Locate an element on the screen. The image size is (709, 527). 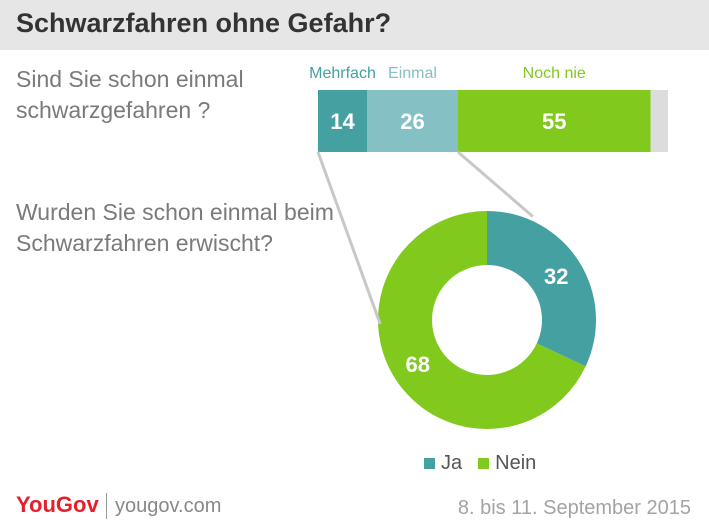
question-1: Sind Sie schon einmal schwarzgefahren ? is located at coordinates (130, 94).